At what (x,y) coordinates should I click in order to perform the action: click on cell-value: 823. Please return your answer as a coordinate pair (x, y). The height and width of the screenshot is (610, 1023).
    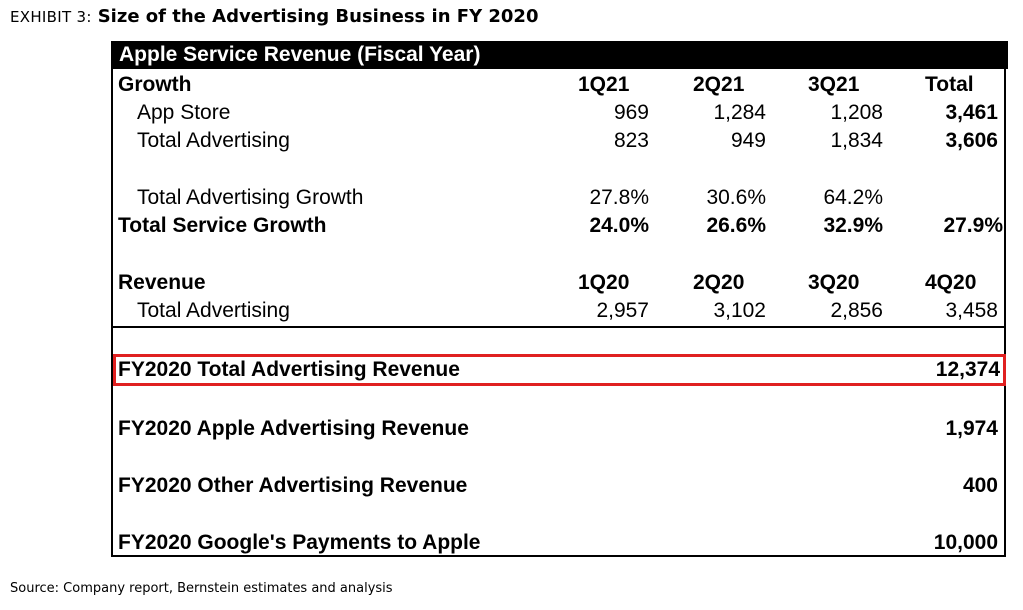
    Looking at the image, I should click on (631, 140).